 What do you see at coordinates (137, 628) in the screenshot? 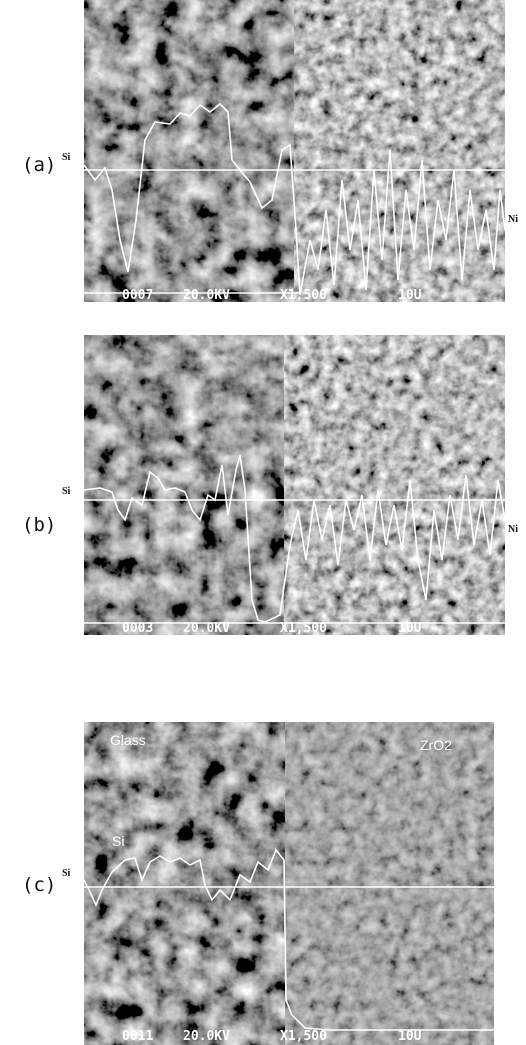
I see `sem-info: 0003` at bounding box center [137, 628].